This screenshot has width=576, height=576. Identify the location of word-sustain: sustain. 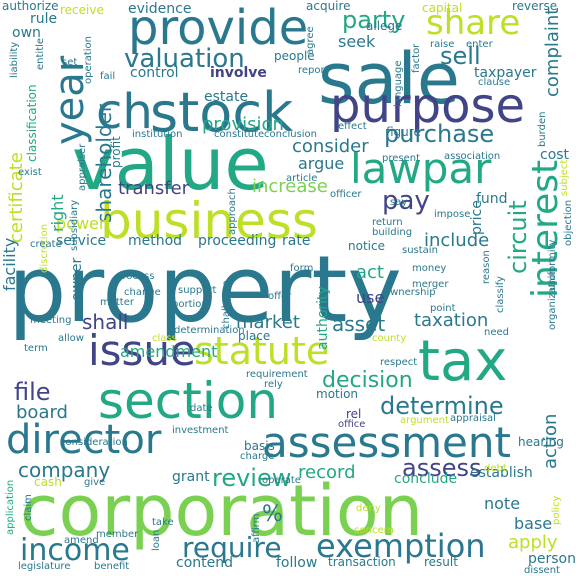
(420, 250).